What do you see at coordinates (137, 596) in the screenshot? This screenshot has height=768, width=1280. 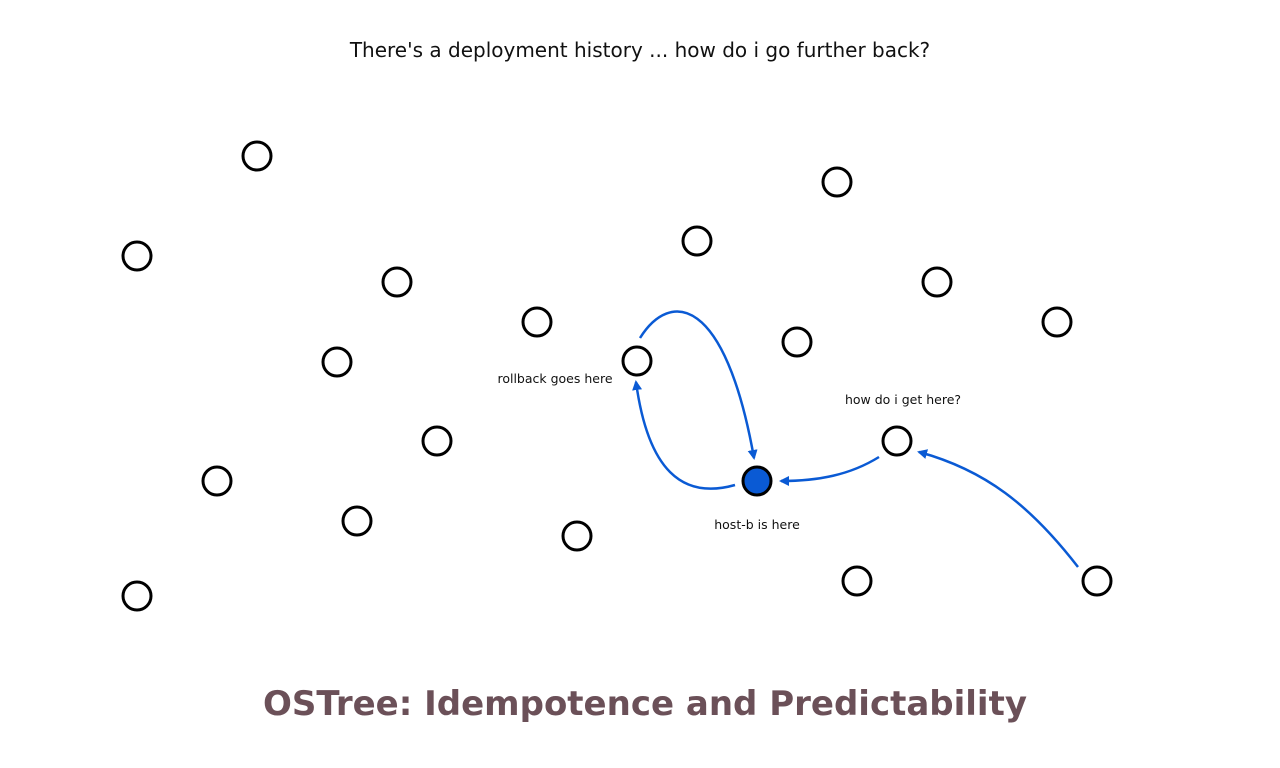 I see `deployment-node-n9` at bounding box center [137, 596].